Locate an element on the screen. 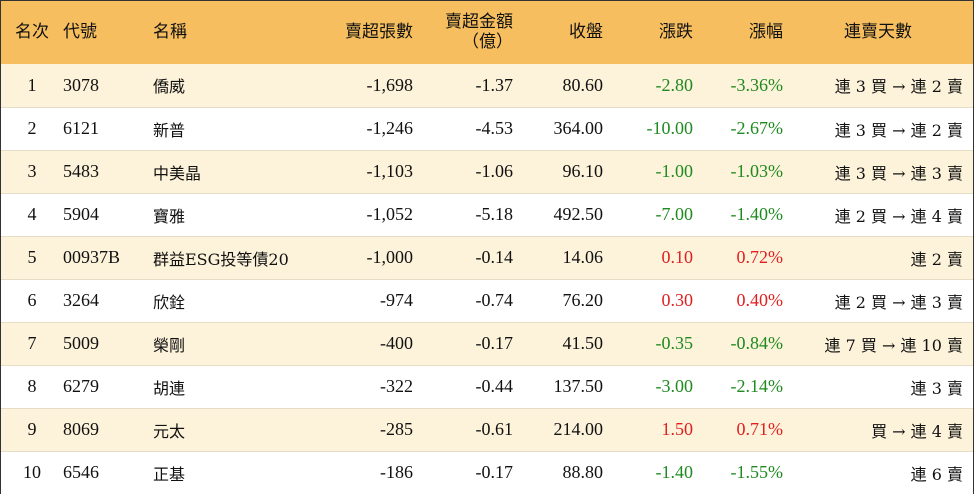  cell-net-sell-lots: -1,052 is located at coordinates (360, 214).